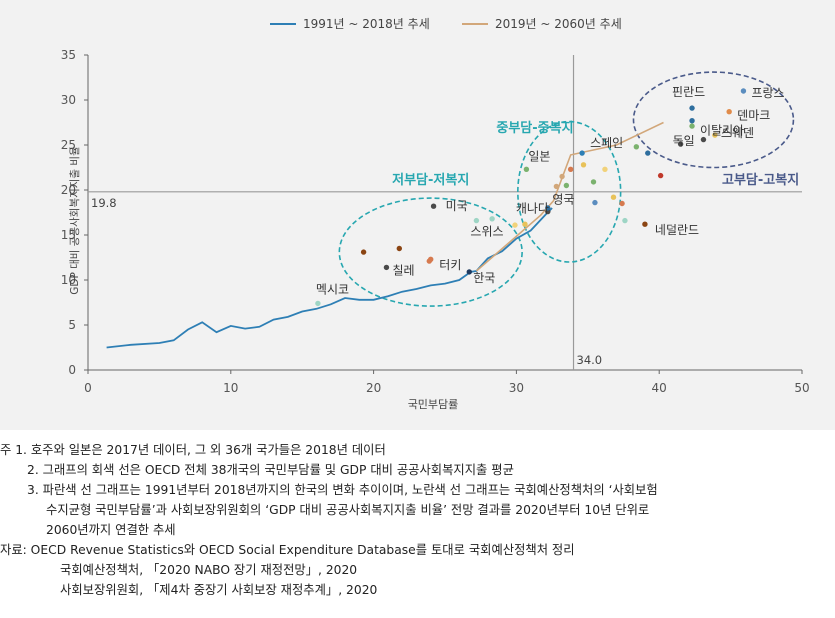  What do you see at coordinates (433, 404) in the screenshot?
I see `x-axis-label: 국민부담률` at bounding box center [433, 404].